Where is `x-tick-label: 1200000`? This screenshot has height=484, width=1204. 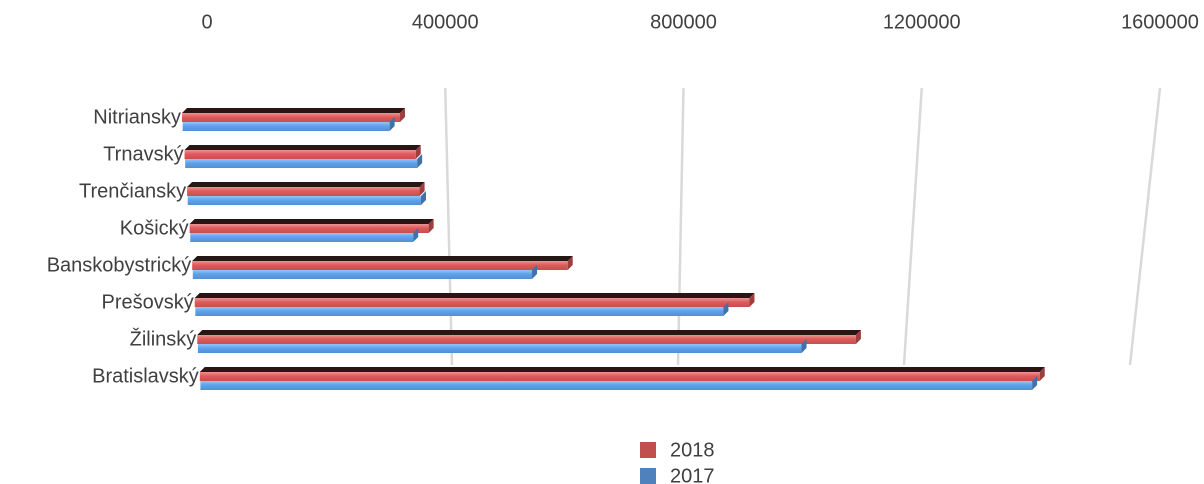 x-tick-label: 1200000 is located at coordinates (922, 22).